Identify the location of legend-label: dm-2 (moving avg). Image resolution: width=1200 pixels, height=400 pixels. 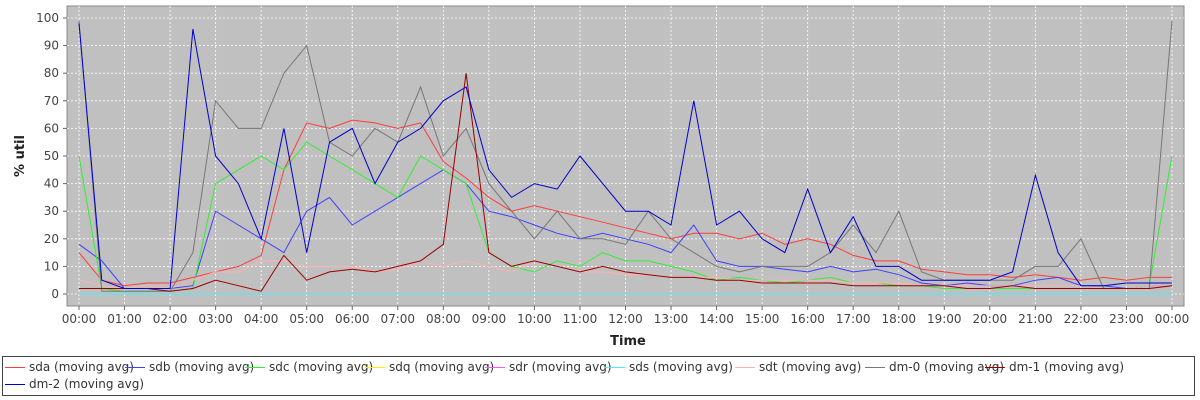
(87, 384).